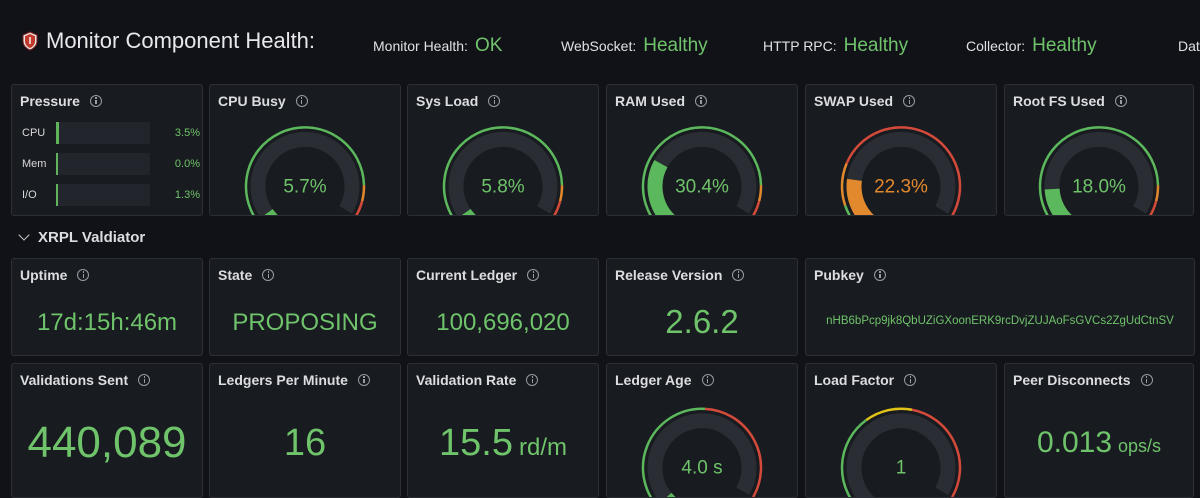 Image resolution: width=1200 pixels, height=498 pixels. What do you see at coordinates (252, 101) in the screenshot?
I see `cpu-busy-title: CPU Busy` at bounding box center [252, 101].